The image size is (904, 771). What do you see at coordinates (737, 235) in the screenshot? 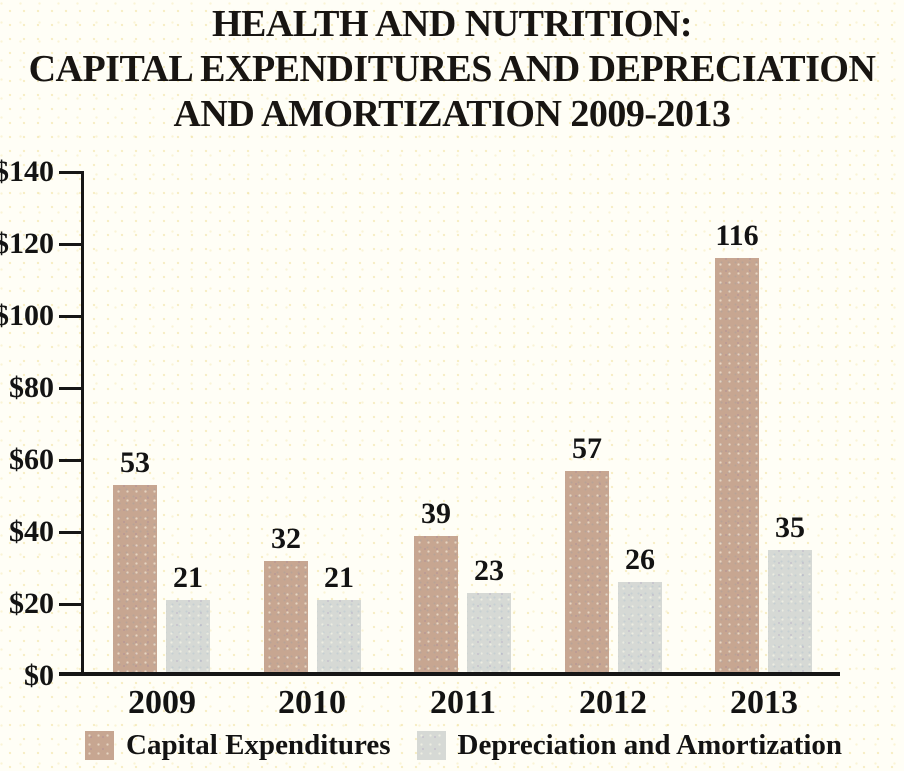
I see `bar-value-label-capital-expenditures-2013: 116` at bounding box center [737, 235].